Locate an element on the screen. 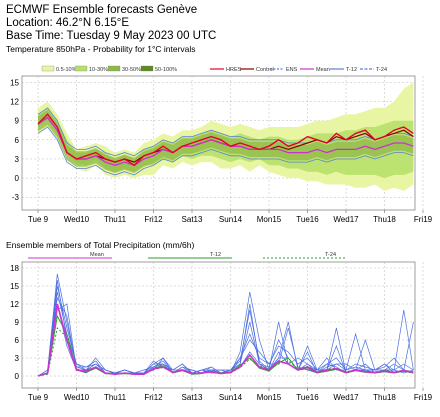 This screenshot has width=440, height=417. prob-band-inner is located at coordinates (226, 141).